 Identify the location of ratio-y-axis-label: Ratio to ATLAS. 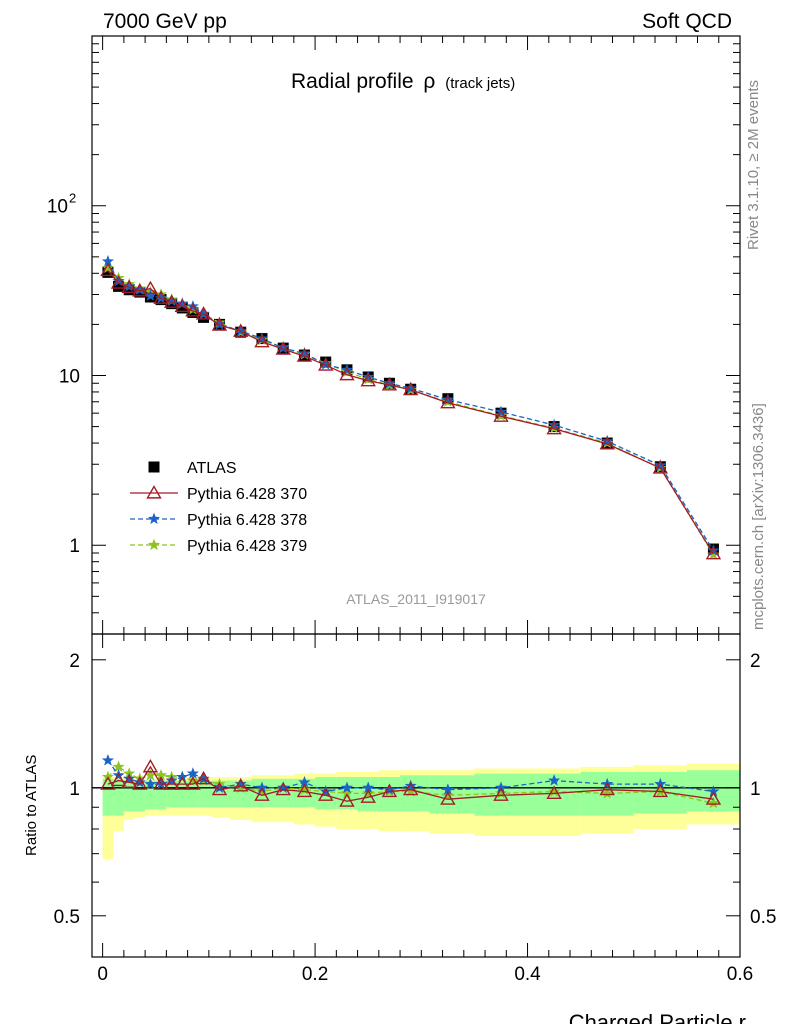
(31, 805).